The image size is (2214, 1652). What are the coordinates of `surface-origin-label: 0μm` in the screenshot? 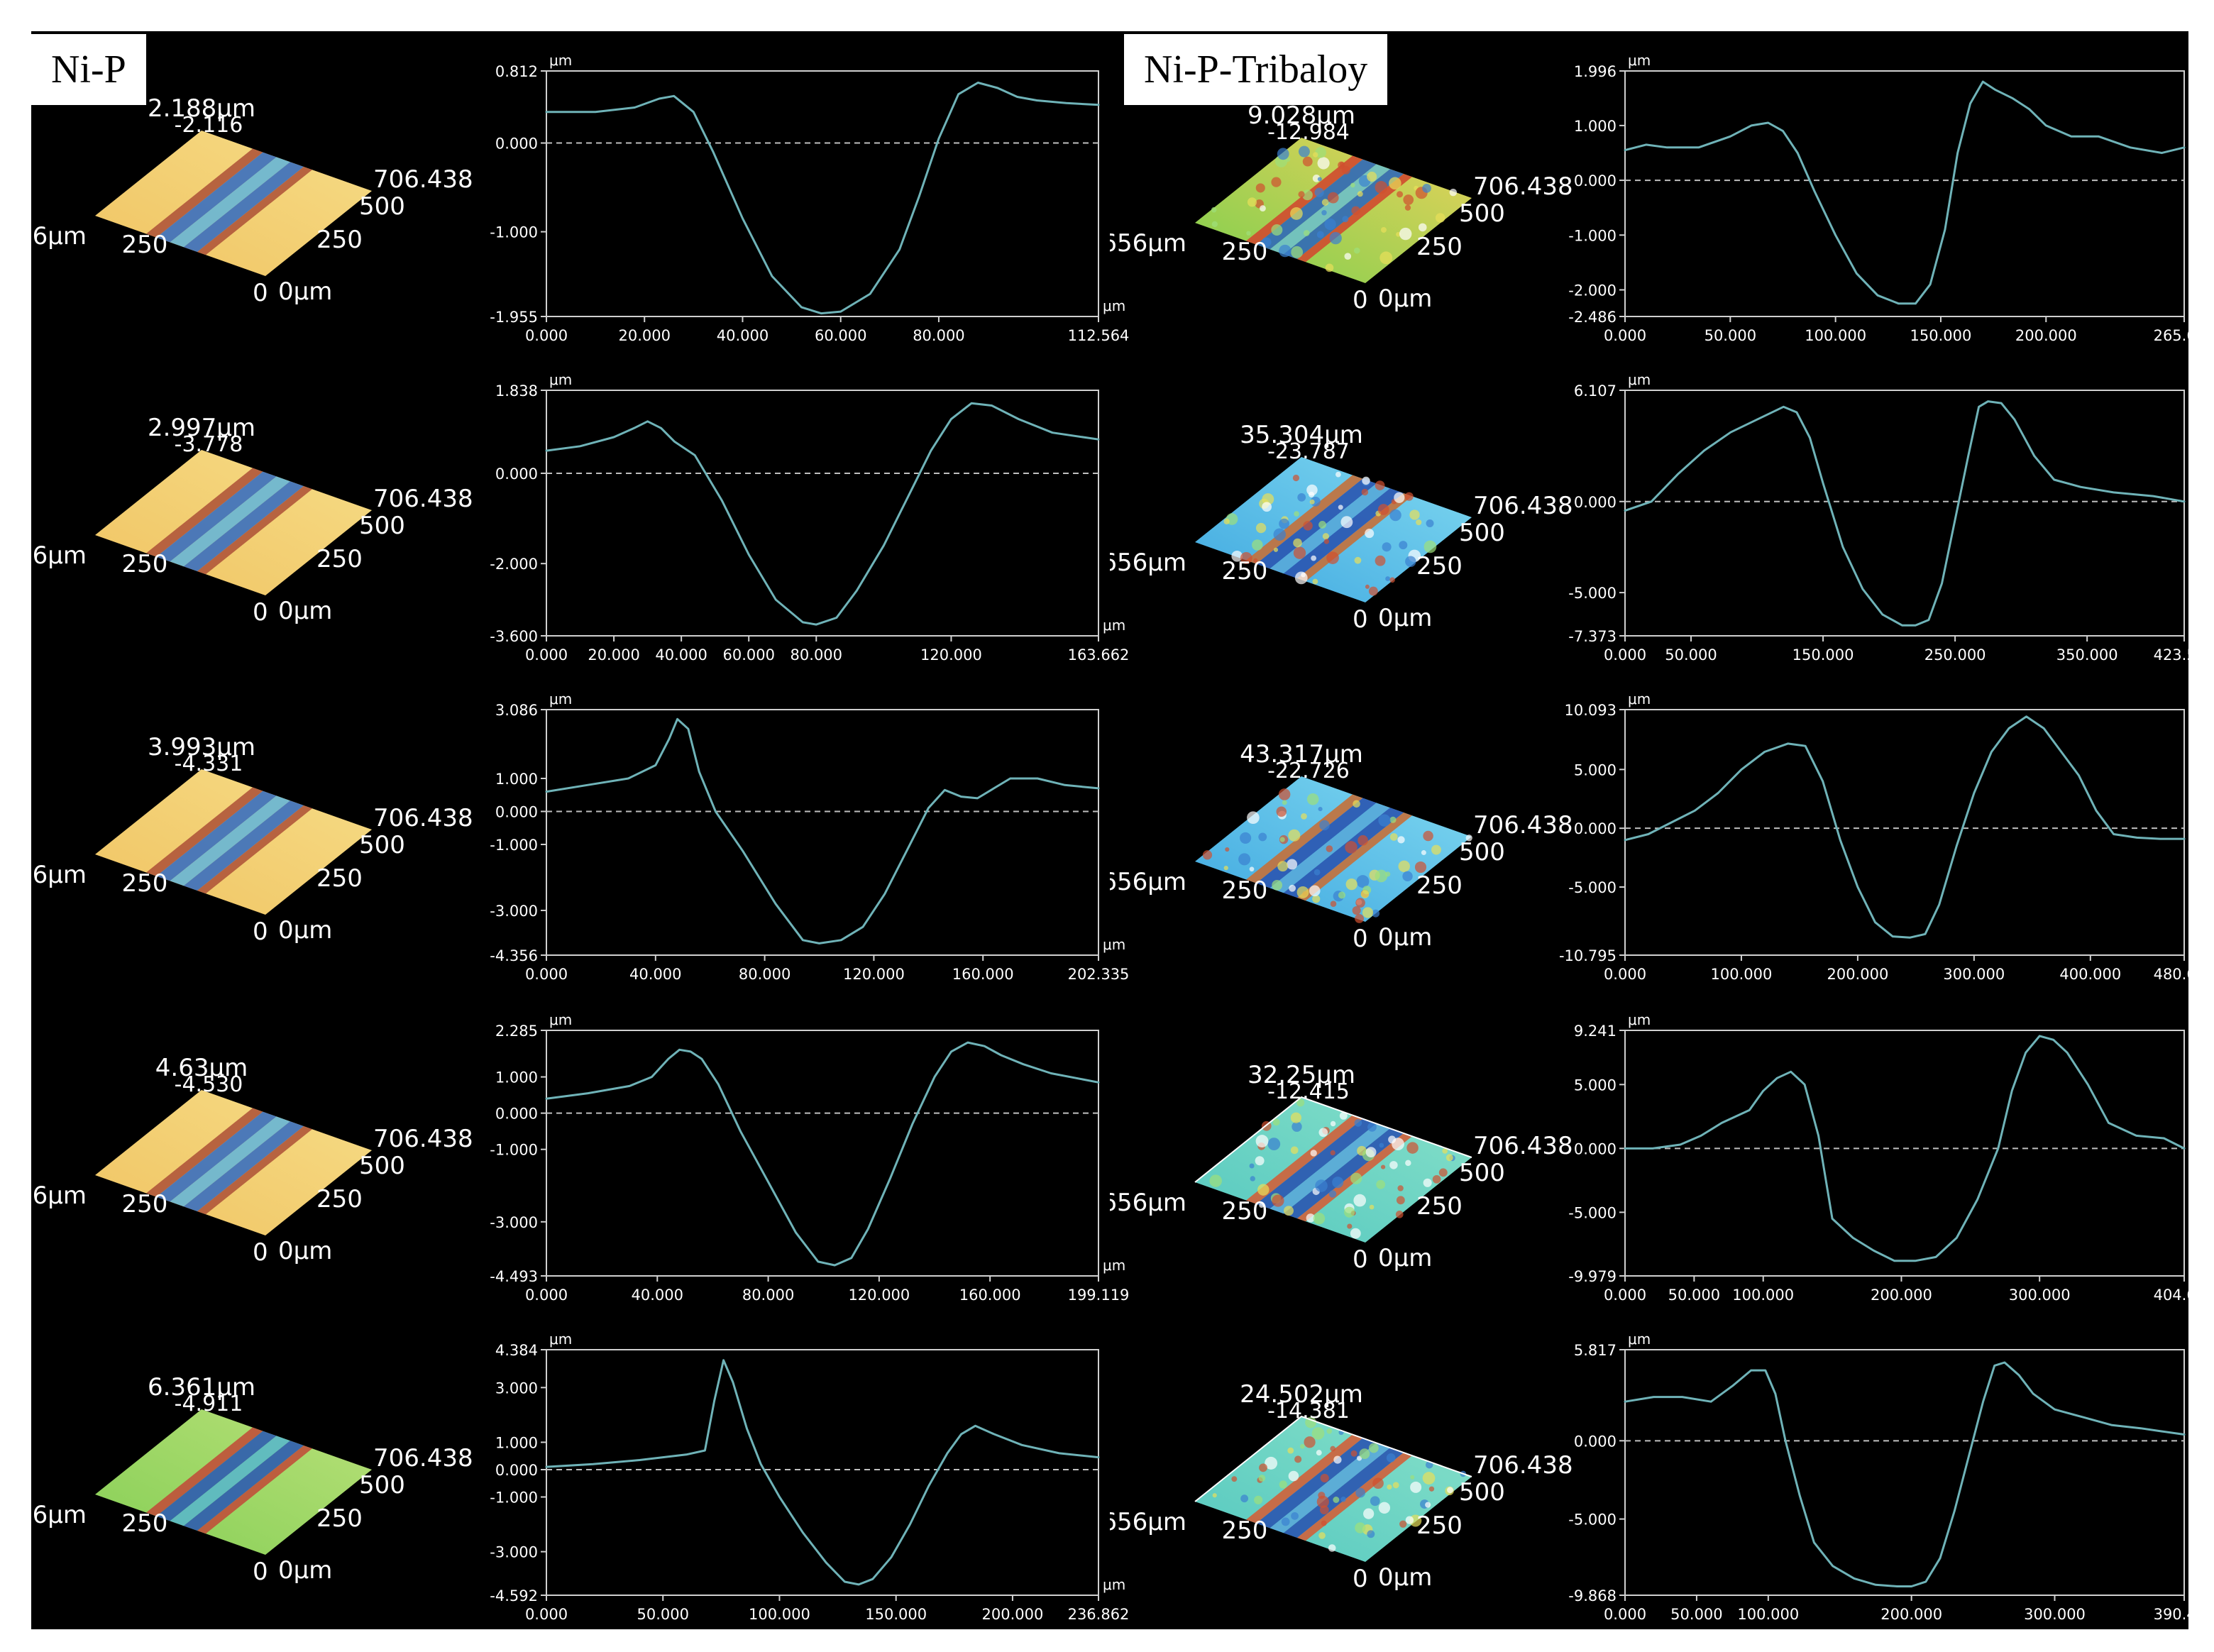 It's located at (305, 1571).